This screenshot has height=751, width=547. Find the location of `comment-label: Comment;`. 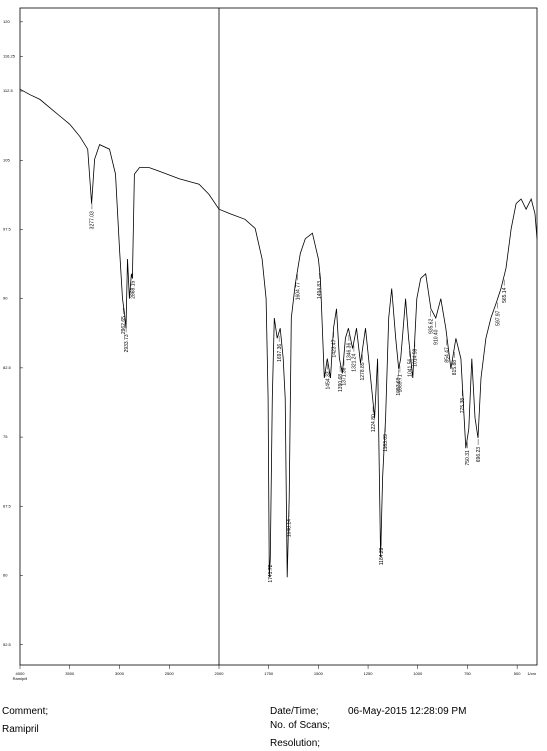

comment-label: Comment; is located at coordinates (25, 711).